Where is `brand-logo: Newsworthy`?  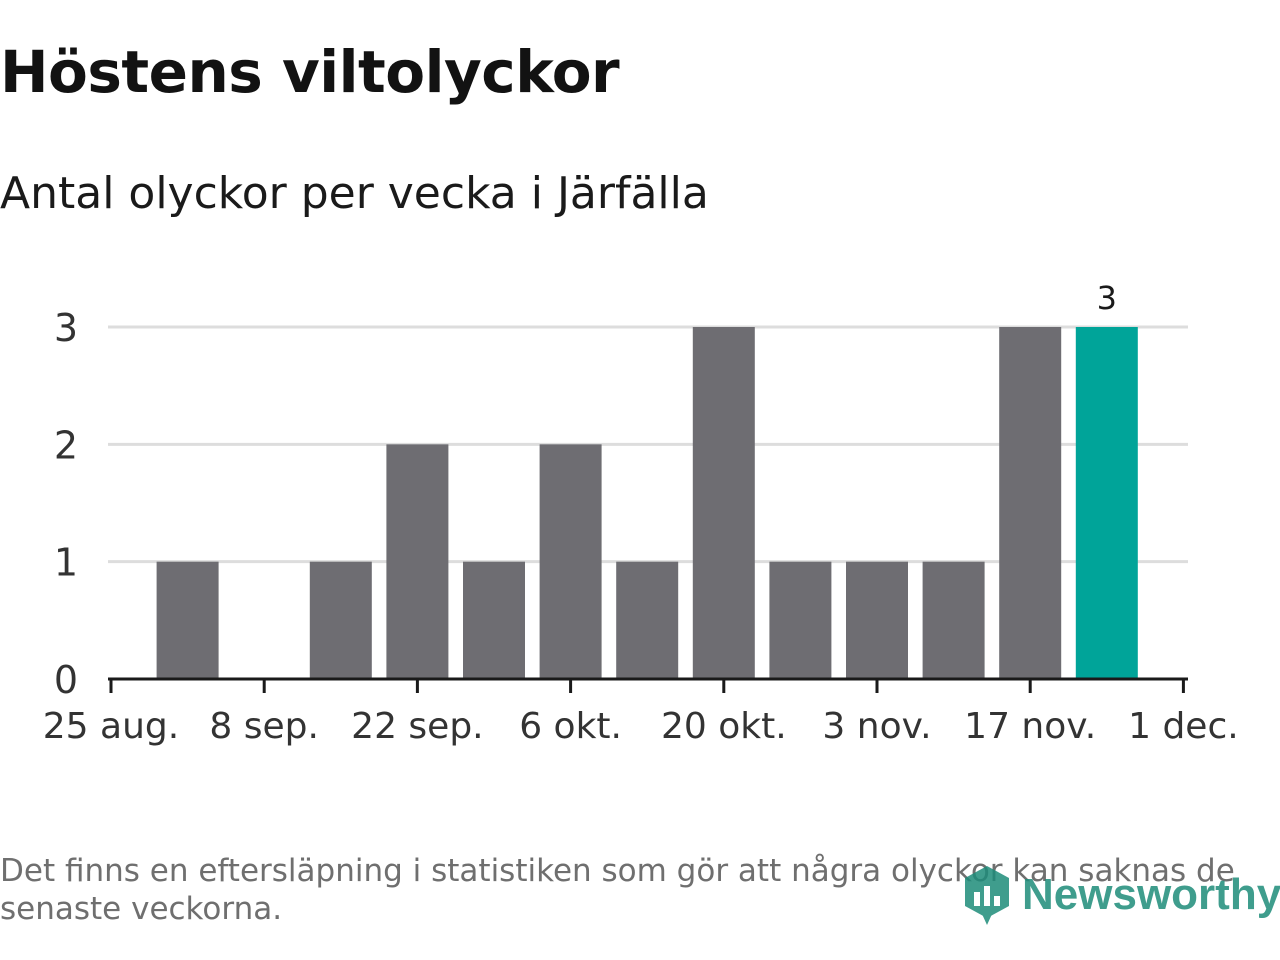
brand-logo: Newsworthy is located at coordinates (1121, 895).